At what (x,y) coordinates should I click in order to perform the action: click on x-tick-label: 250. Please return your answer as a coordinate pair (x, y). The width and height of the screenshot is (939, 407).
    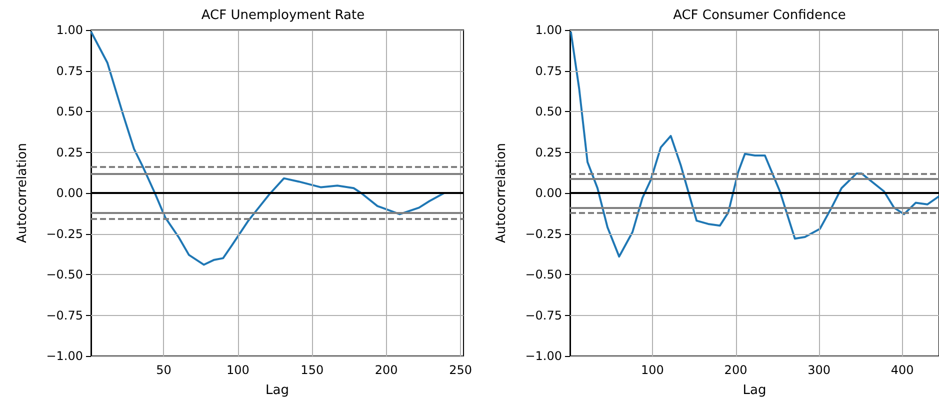
    Looking at the image, I should click on (460, 370).